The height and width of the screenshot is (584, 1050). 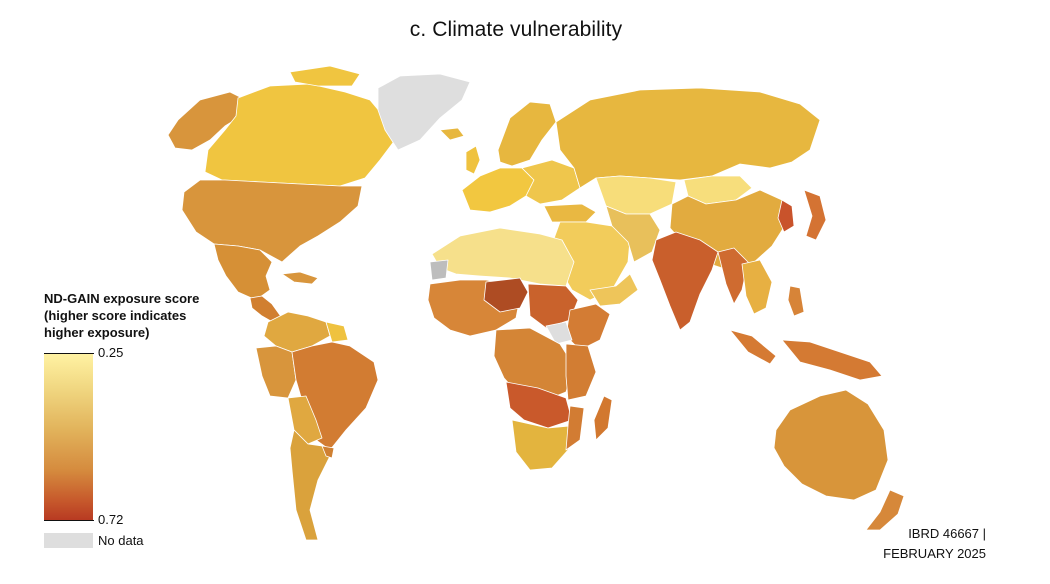 What do you see at coordinates (325, 76) in the screenshot?
I see `region-canada-islands` at bounding box center [325, 76].